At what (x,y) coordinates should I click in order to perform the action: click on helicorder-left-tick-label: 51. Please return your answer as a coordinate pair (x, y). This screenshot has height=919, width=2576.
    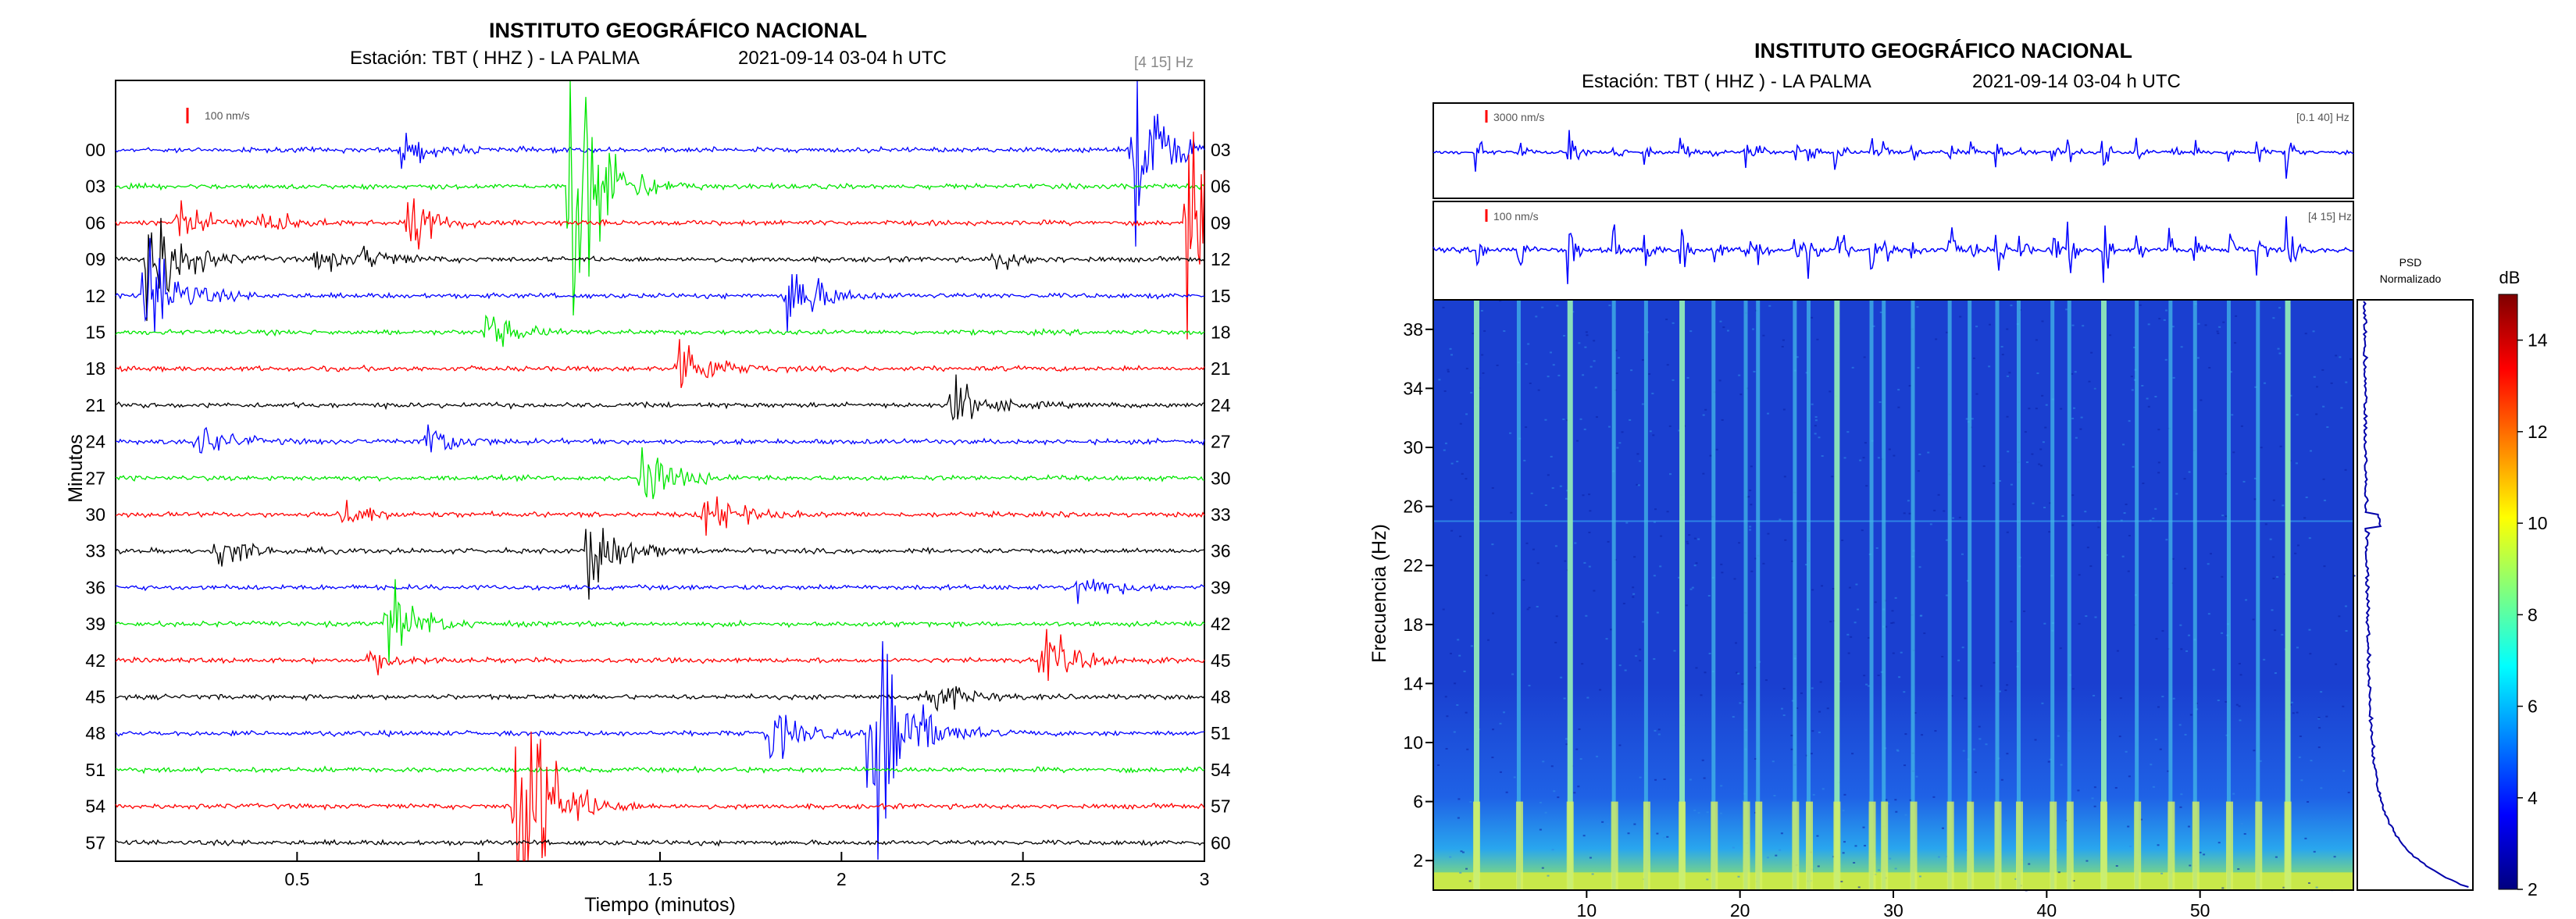
    Looking at the image, I should click on (95, 770).